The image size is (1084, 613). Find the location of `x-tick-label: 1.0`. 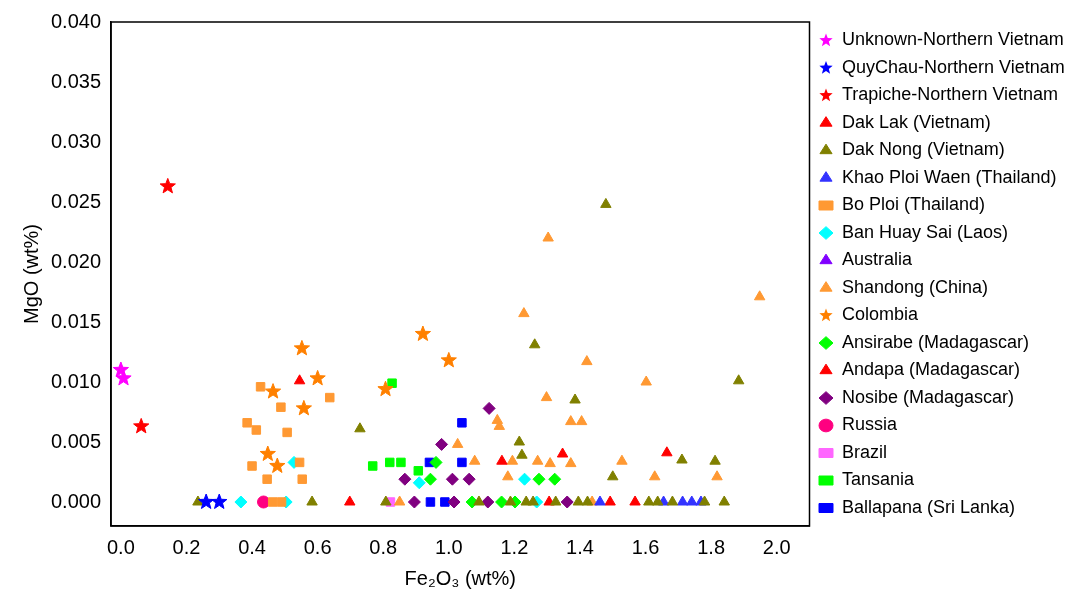

x-tick-label: 1.0 is located at coordinates (448, 546).